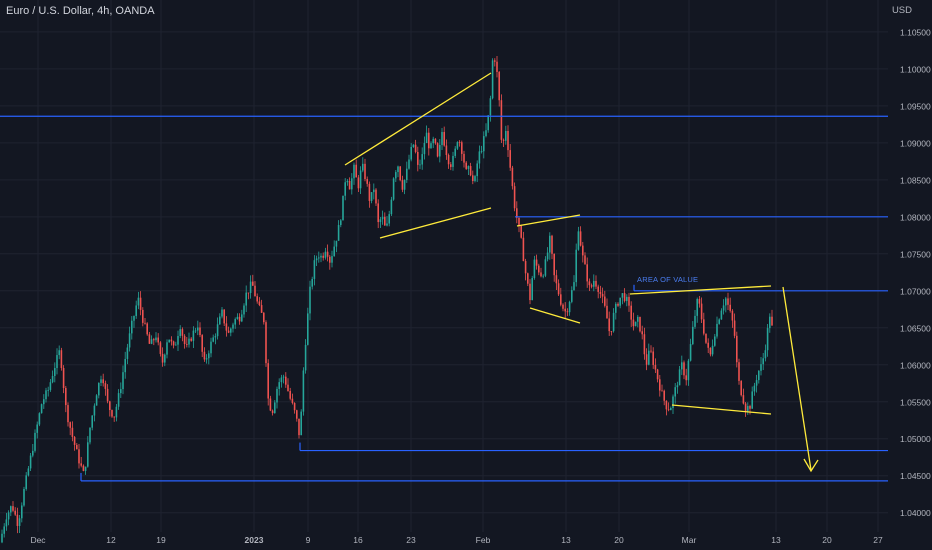 The width and height of the screenshot is (932, 550). Describe the element at coordinates (80, 11) in the screenshot. I see `symbol-title: Euro / U.S. Dollar, 4h, OANDA` at that location.